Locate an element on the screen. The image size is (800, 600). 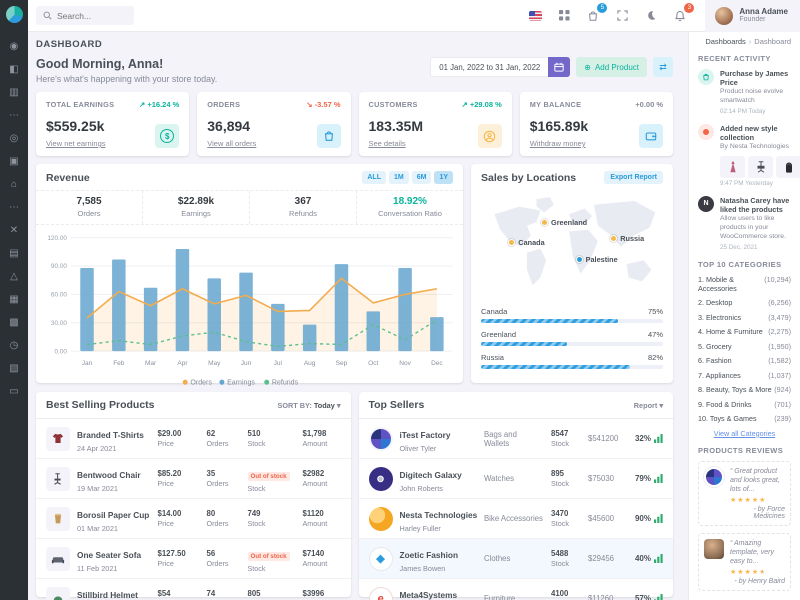
product-name: Borosil Paper Cup is located at coordinates (113, 514).